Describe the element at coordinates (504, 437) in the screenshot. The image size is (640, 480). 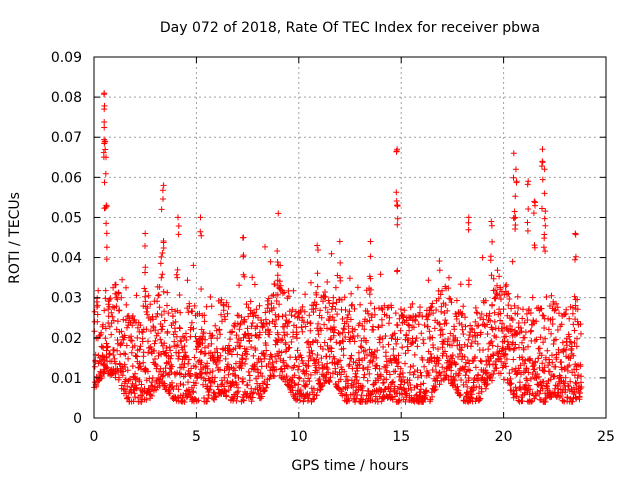
I see `x-tick-label: 20` at that location.